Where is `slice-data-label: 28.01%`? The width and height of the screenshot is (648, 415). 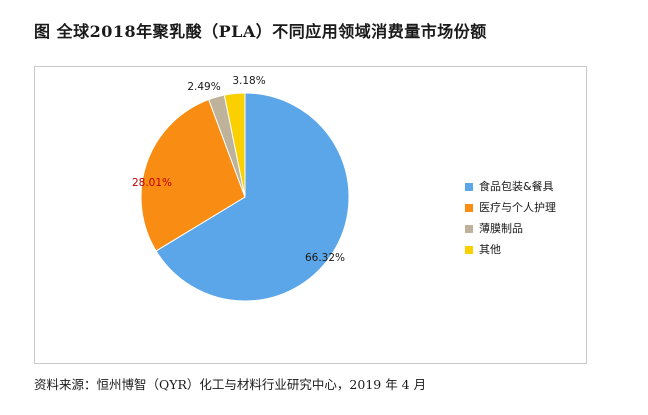
slice-data-label: 28.01% is located at coordinates (152, 183).